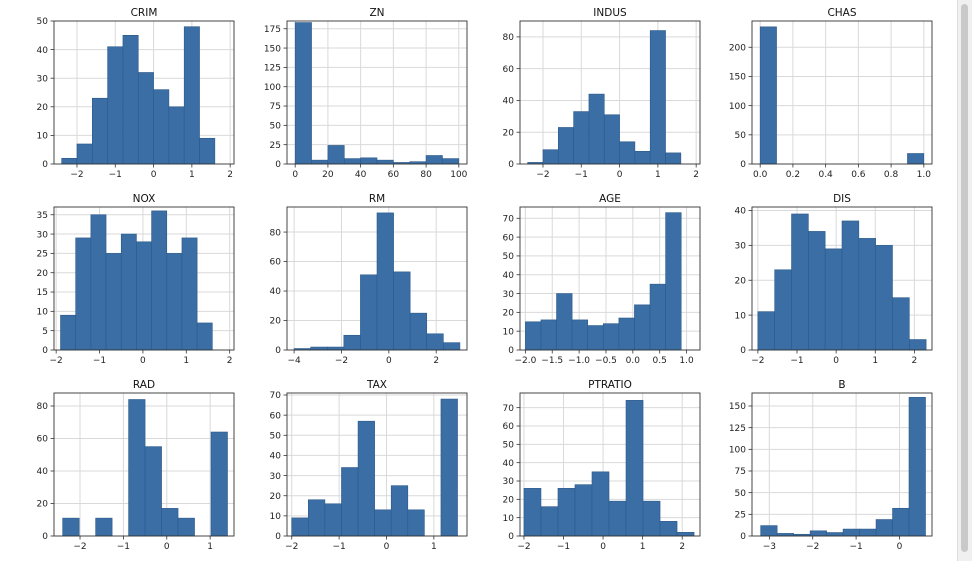  Describe the element at coordinates (769, 547) in the screenshot. I see `x-tick-label: −3` at that location.